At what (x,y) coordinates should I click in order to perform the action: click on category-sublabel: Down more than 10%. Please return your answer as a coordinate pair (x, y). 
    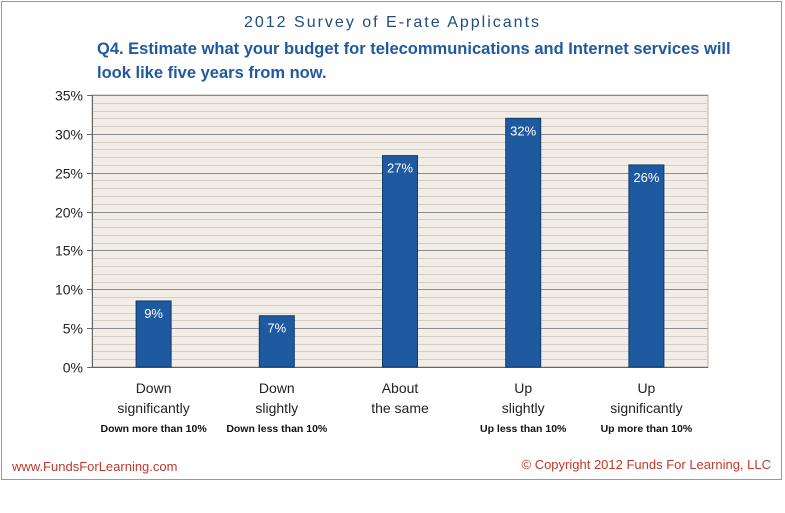
    Looking at the image, I should click on (154, 429).